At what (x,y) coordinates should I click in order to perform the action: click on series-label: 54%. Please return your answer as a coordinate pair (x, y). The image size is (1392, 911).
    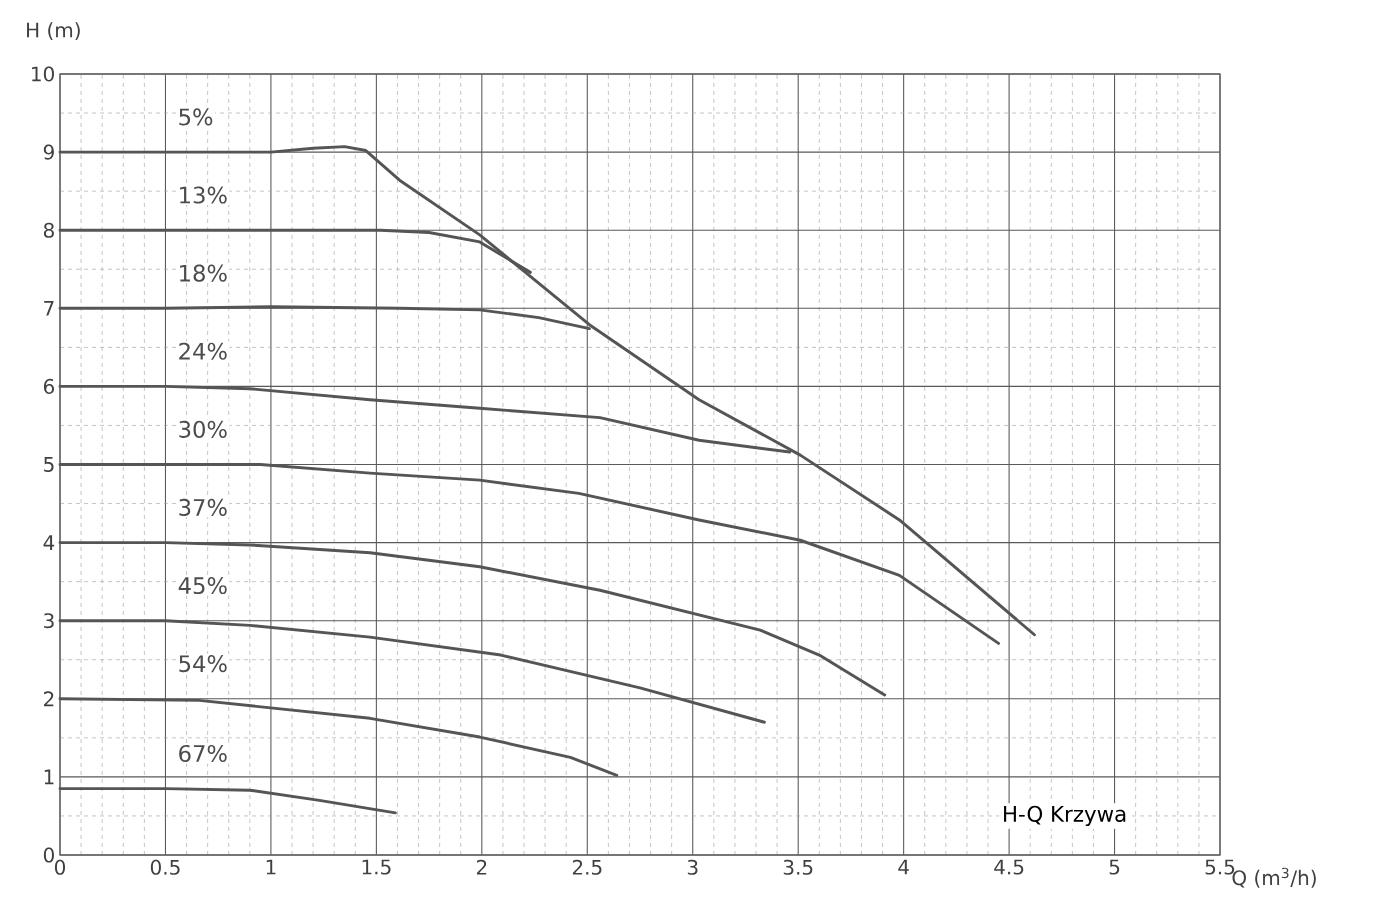
    Looking at the image, I should click on (203, 664).